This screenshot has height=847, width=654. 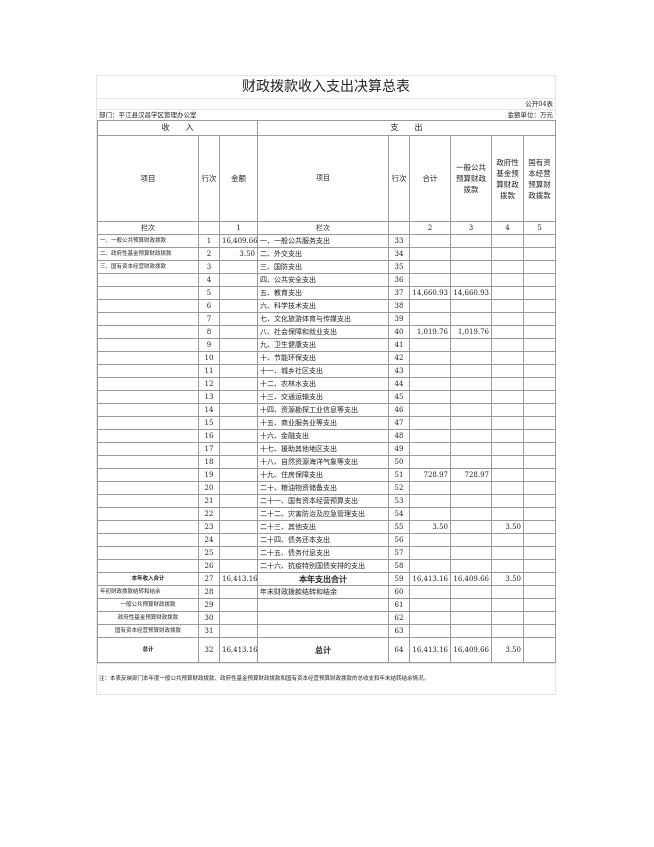 What do you see at coordinates (177, 128) in the screenshot?
I see `section-income: 收 入` at bounding box center [177, 128].